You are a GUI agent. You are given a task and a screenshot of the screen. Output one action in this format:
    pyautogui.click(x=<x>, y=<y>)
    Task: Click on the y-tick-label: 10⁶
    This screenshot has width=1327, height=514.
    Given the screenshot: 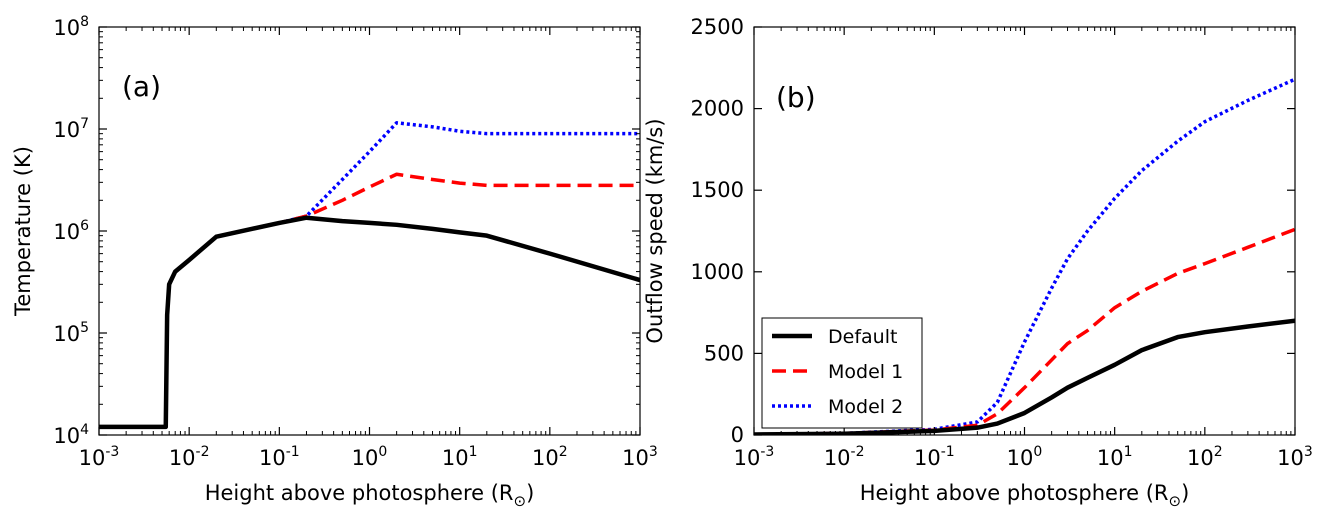 What is the action you would take?
    pyautogui.click(x=71, y=231)
    